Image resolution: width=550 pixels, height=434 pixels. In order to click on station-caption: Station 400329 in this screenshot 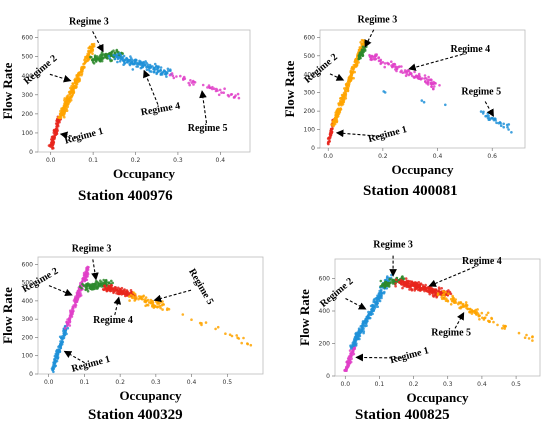, I will do `click(135, 415)`.